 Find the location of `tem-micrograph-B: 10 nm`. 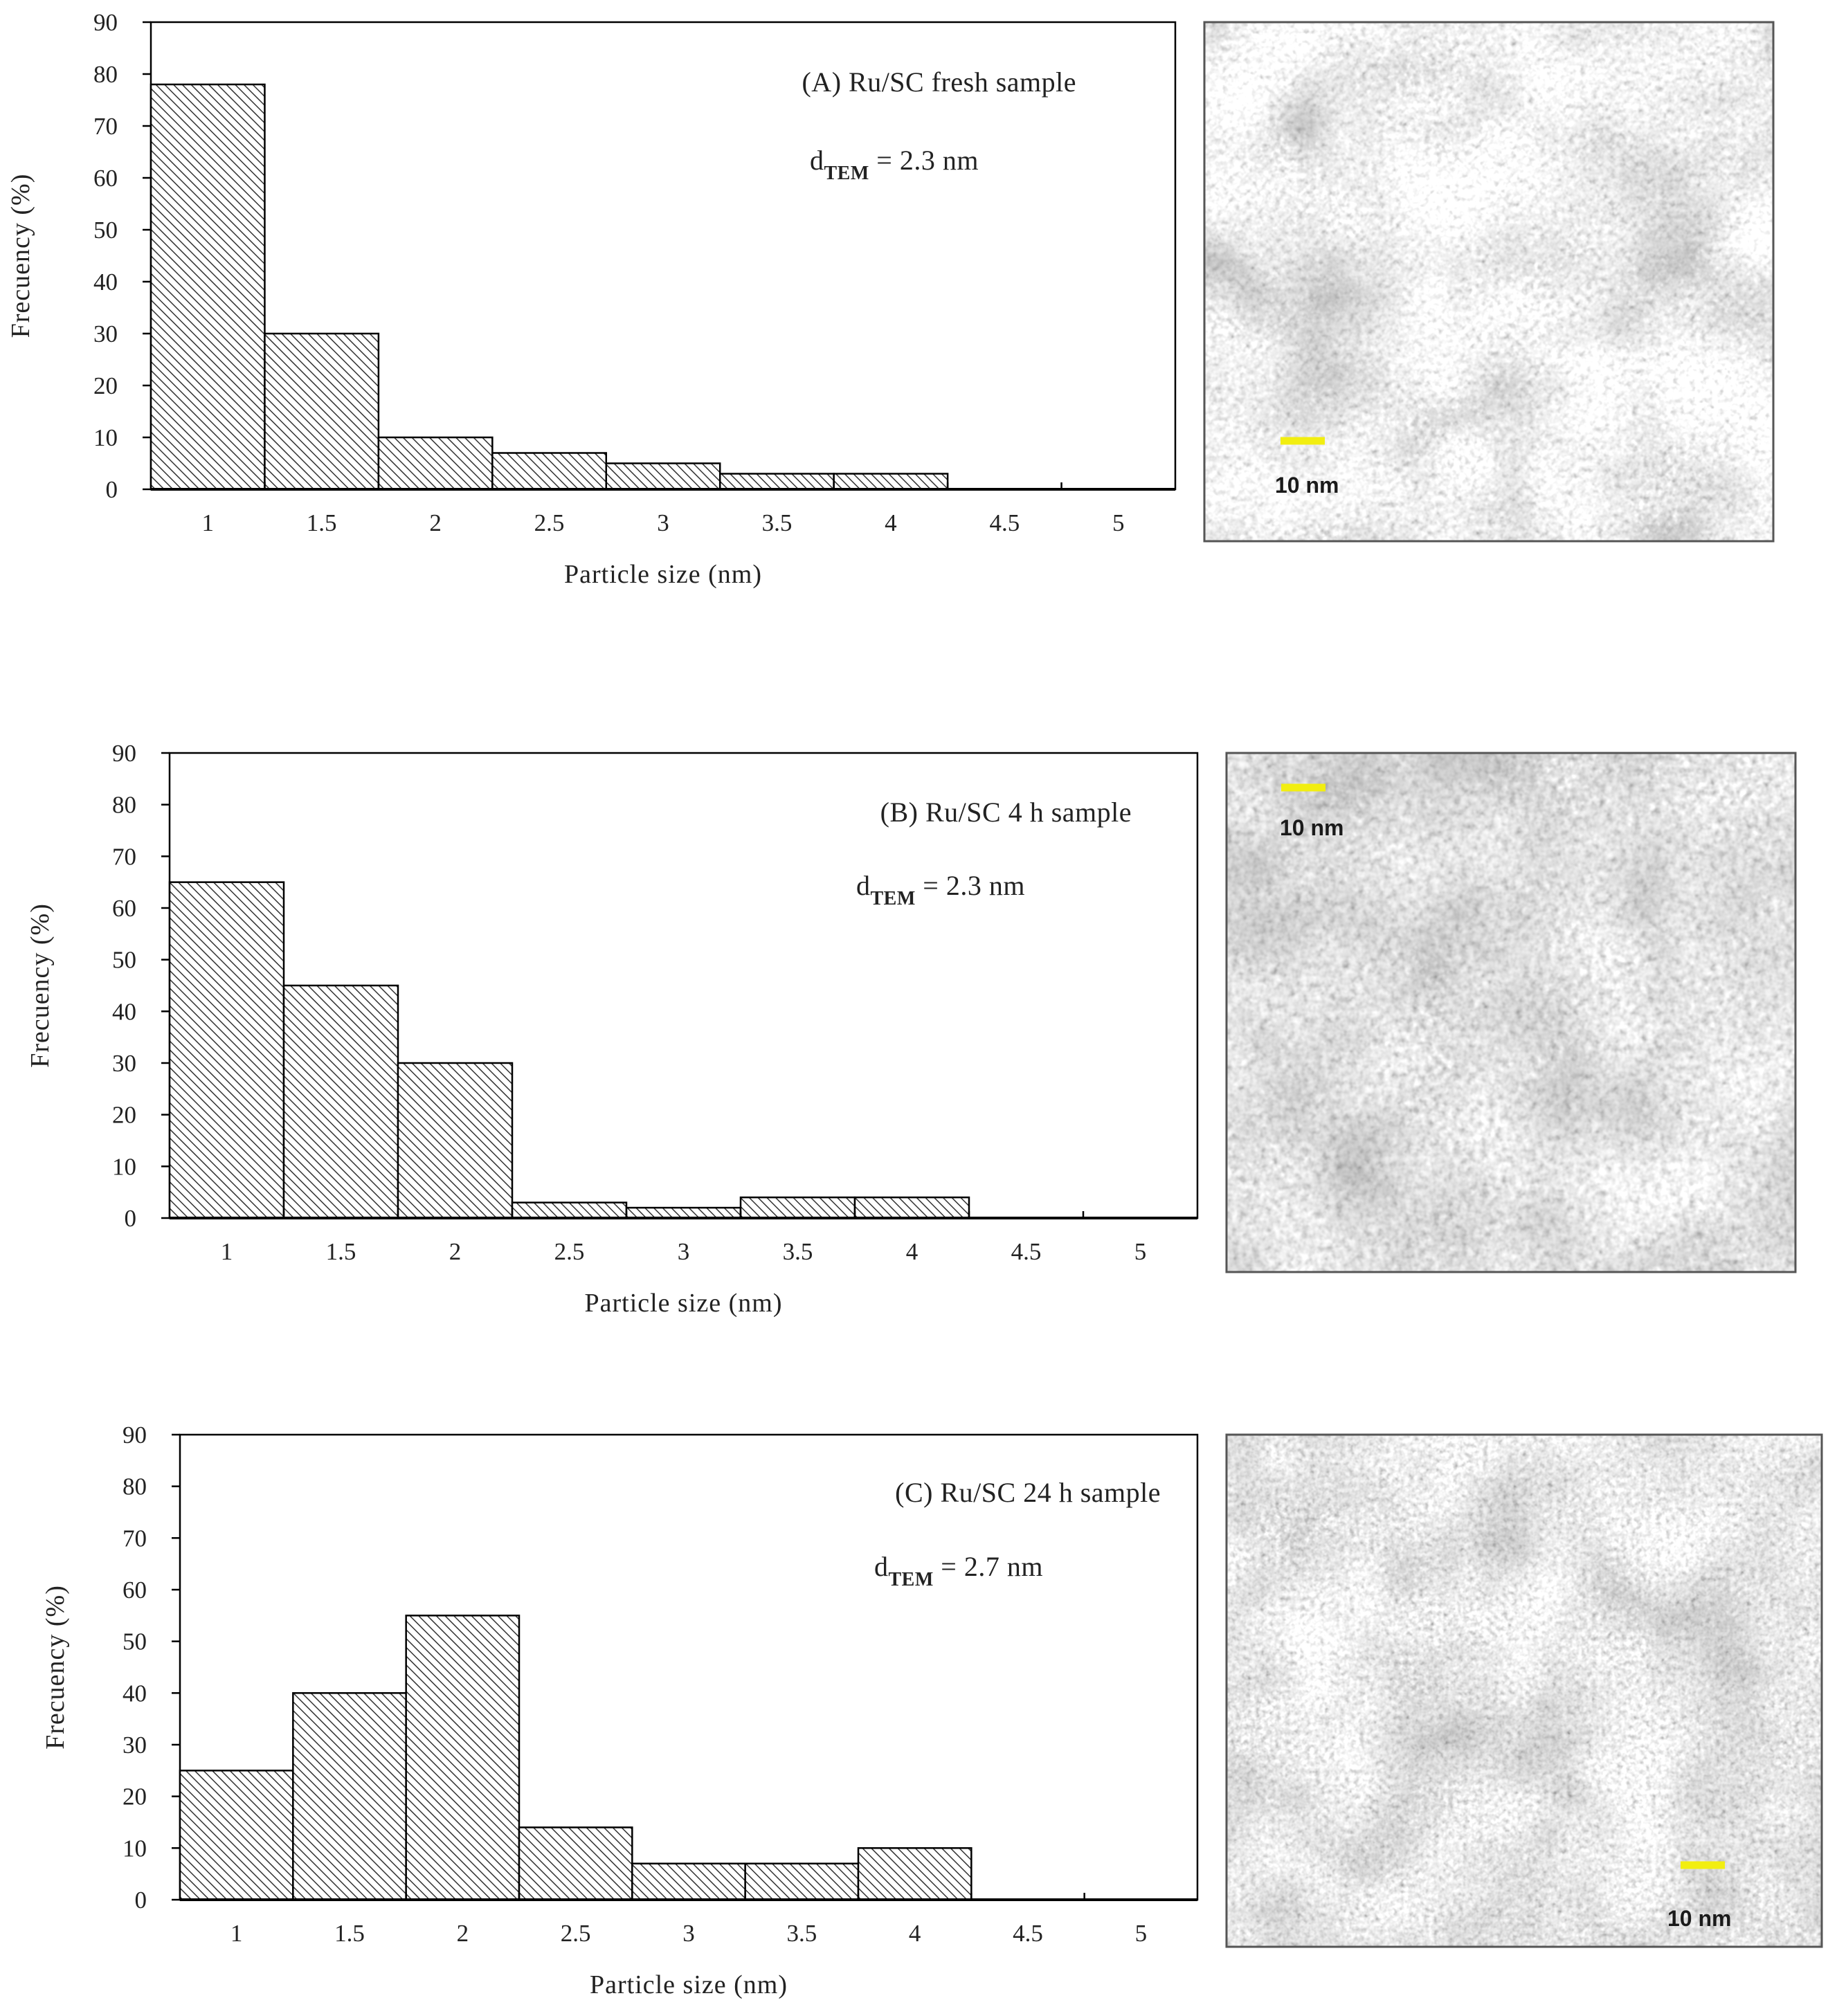

tem-micrograph-B: 10 nm is located at coordinates (1511, 1013).